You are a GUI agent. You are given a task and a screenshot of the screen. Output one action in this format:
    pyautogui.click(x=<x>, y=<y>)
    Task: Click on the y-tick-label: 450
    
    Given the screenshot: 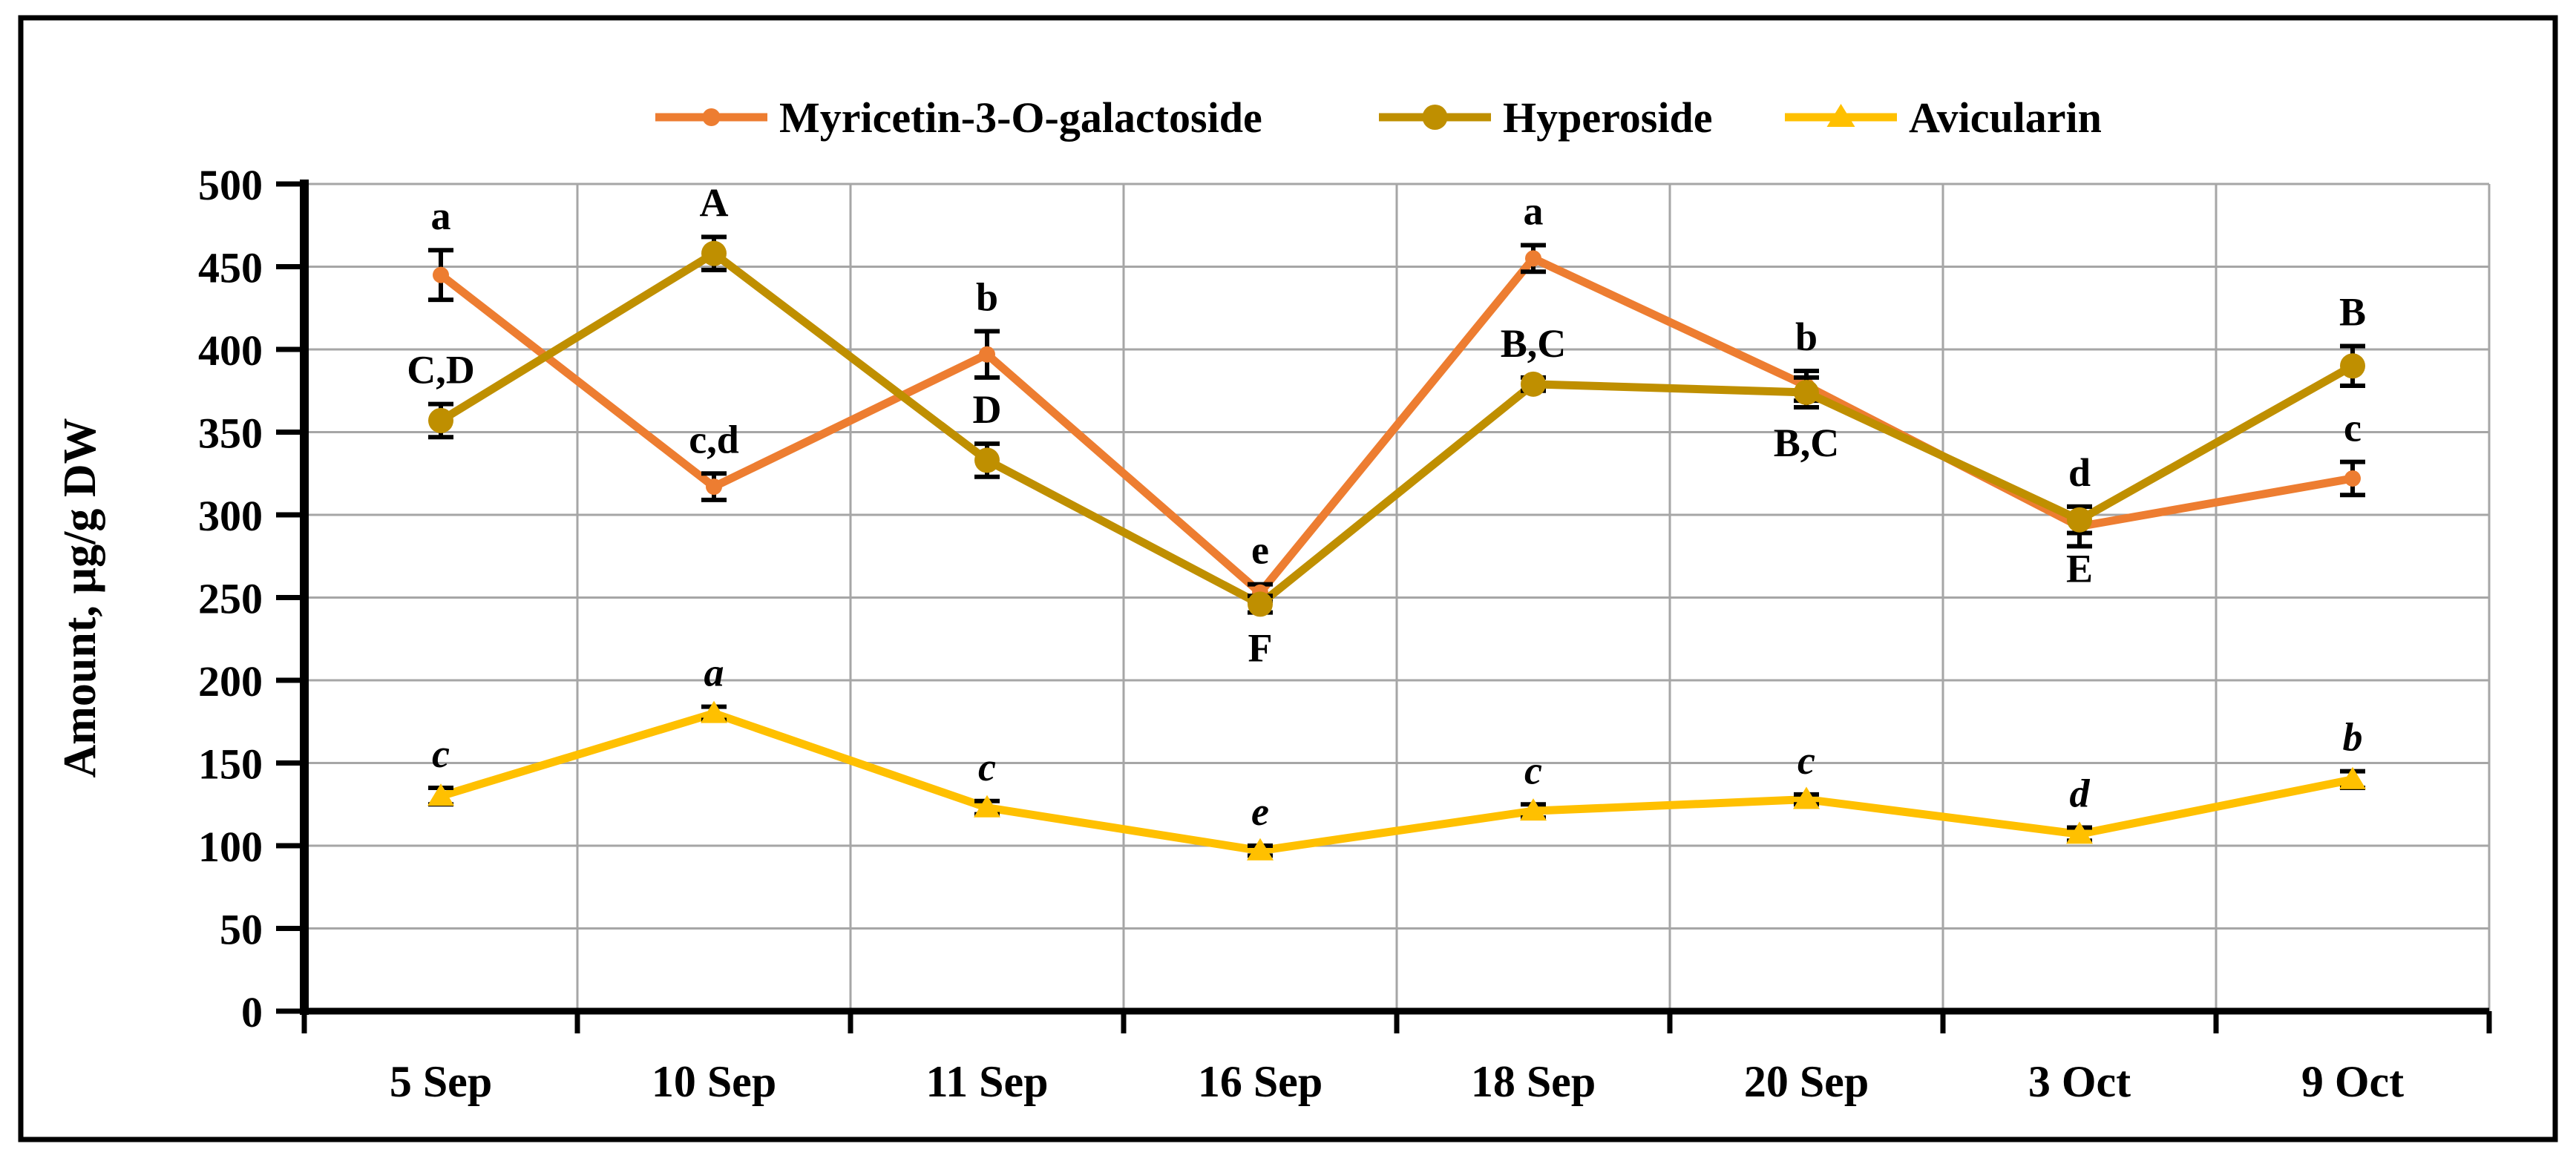 What is the action you would take?
    pyautogui.click(x=230, y=268)
    